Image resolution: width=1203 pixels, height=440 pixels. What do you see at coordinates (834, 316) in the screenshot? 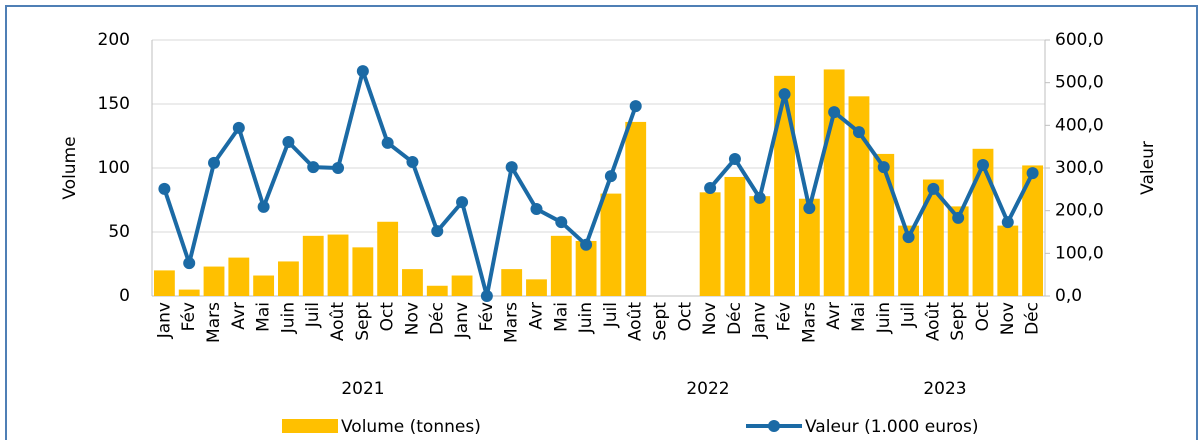
I see `x-tick-label: Avr` at bounding box center [834, 316].